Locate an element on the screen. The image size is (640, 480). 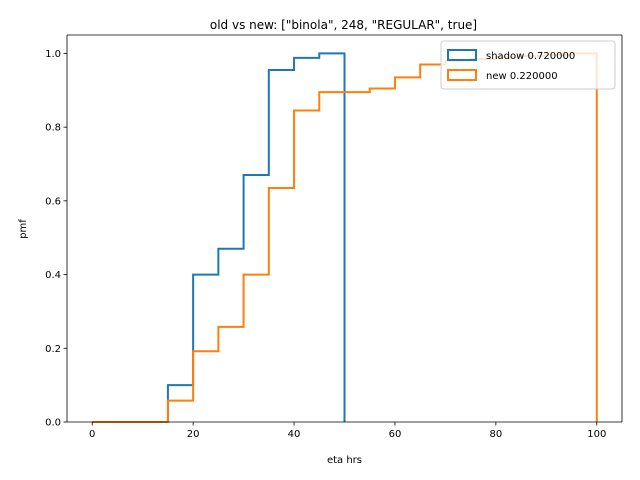
legend-entry-new: new 0.220000 is located at coordinates (502, 75).